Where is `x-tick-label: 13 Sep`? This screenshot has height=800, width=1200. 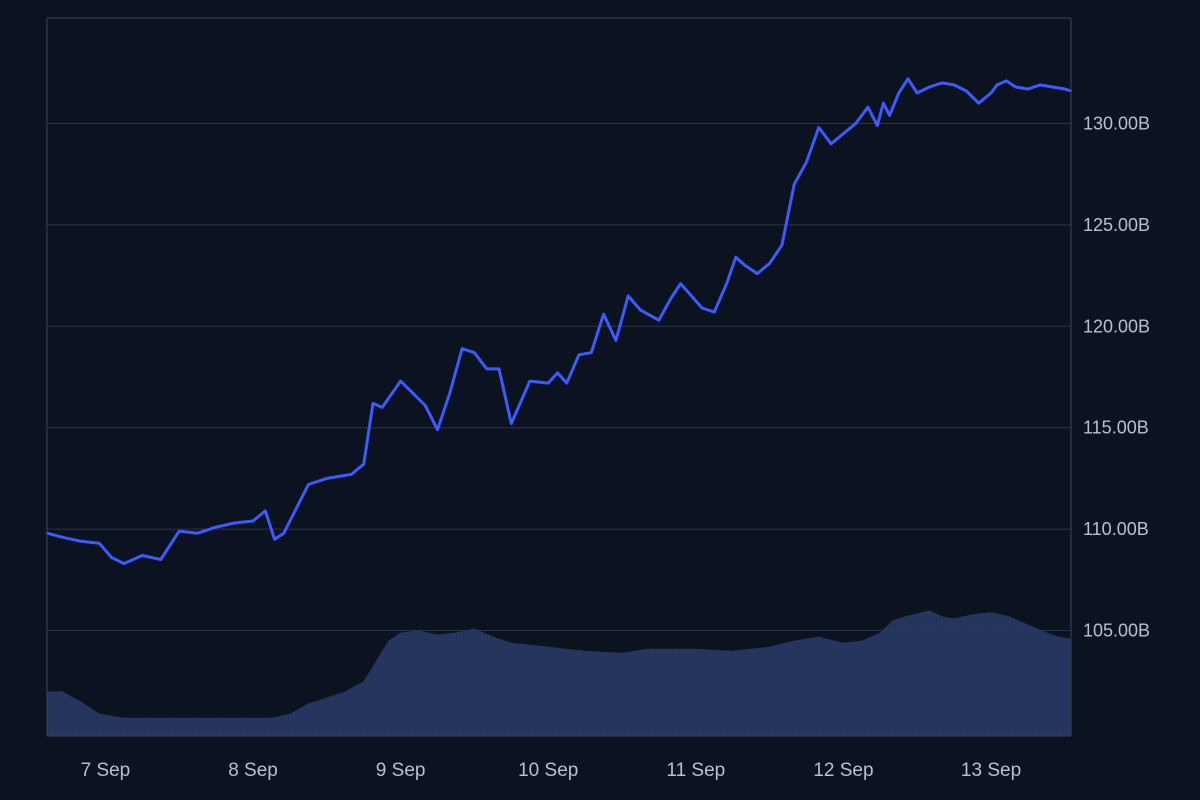
x-tick-label: 13 Sep is located at coordinates (991, 770).